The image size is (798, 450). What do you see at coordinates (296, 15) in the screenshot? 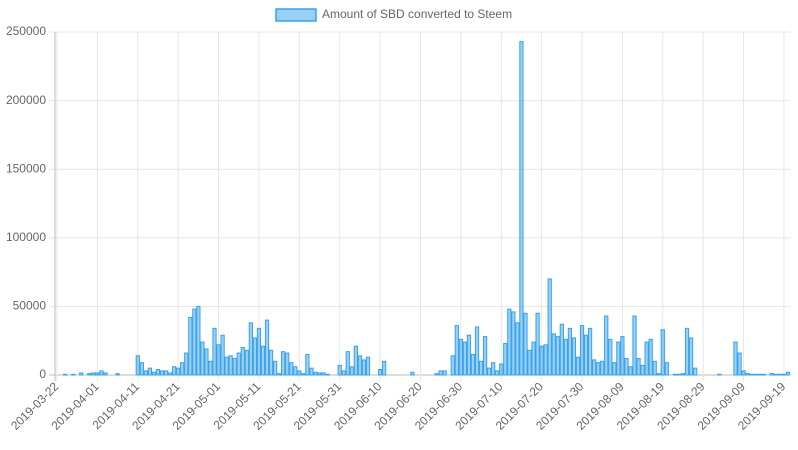
I see `legend-swatch` at bounding box center [296, 15].